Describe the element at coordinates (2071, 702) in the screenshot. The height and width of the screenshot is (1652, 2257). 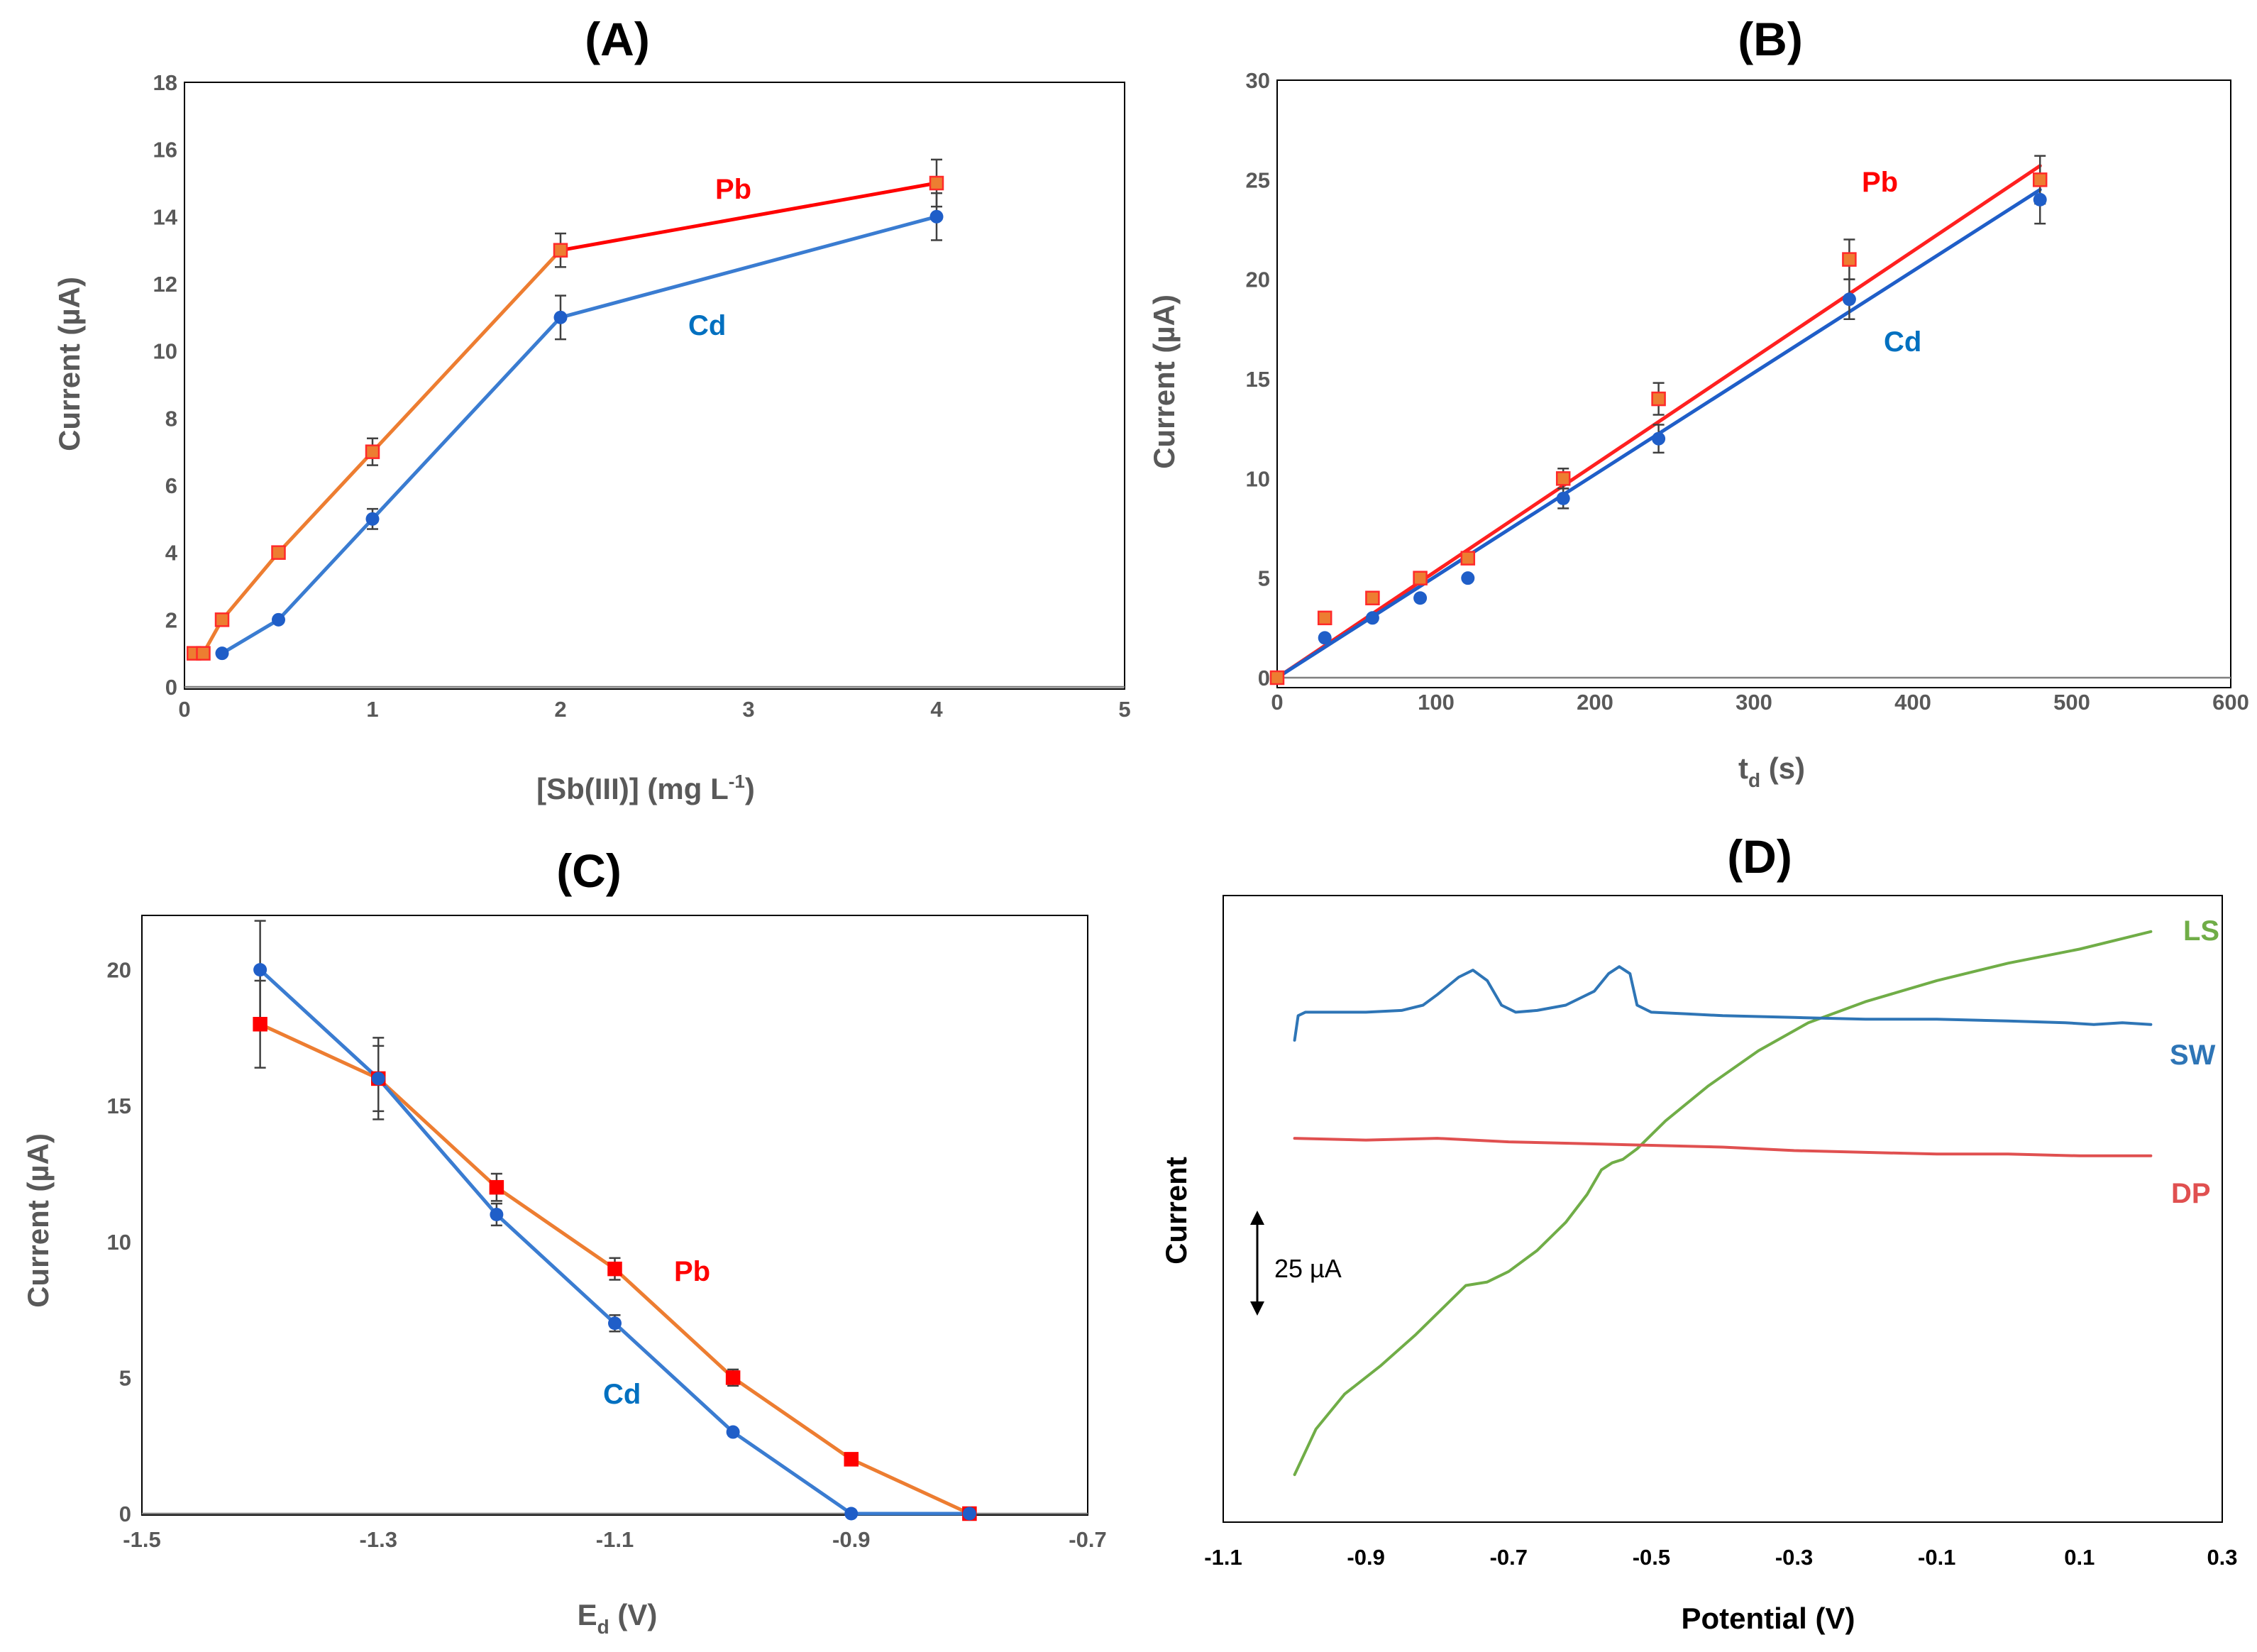
I see `panel-b-x-tick-label: 500` at that location.